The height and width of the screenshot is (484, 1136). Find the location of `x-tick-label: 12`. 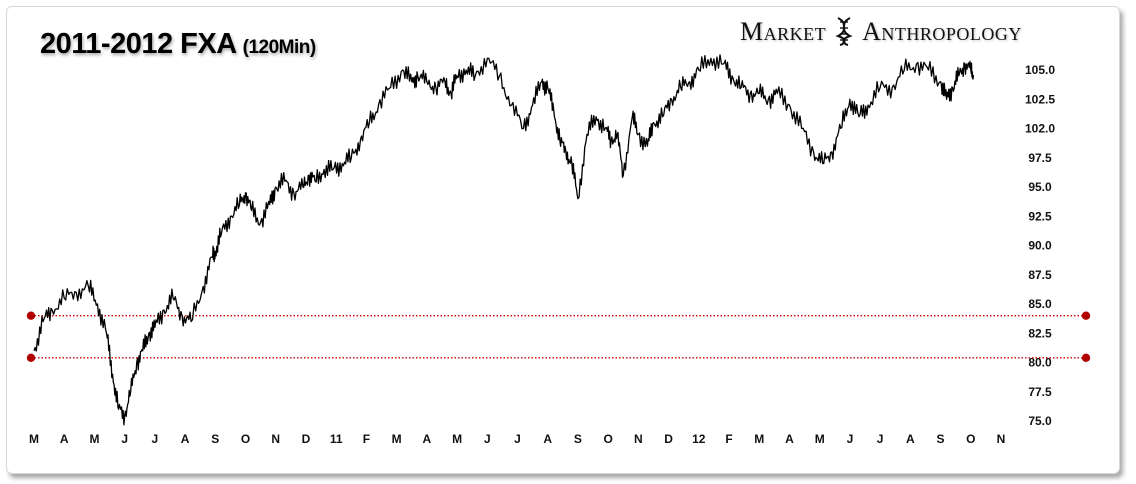

x-tick-label: 12 is located at coordinates (699, 439).